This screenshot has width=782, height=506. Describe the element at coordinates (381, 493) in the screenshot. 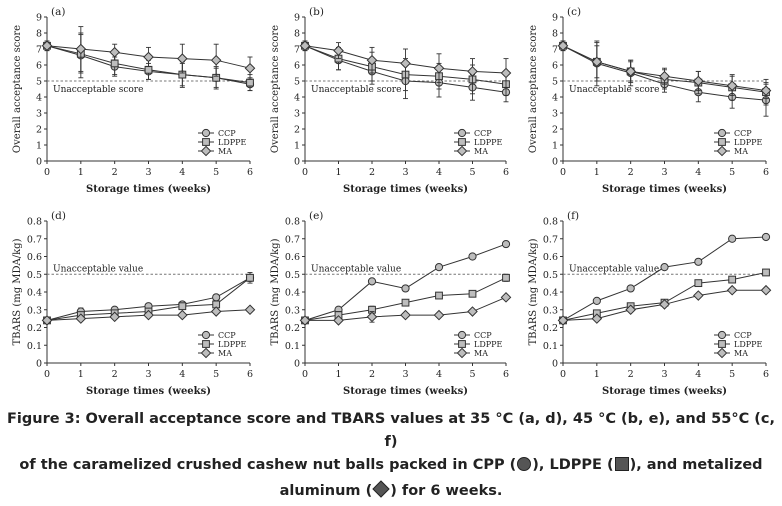

I see `diamond-marker-icon` at that location.